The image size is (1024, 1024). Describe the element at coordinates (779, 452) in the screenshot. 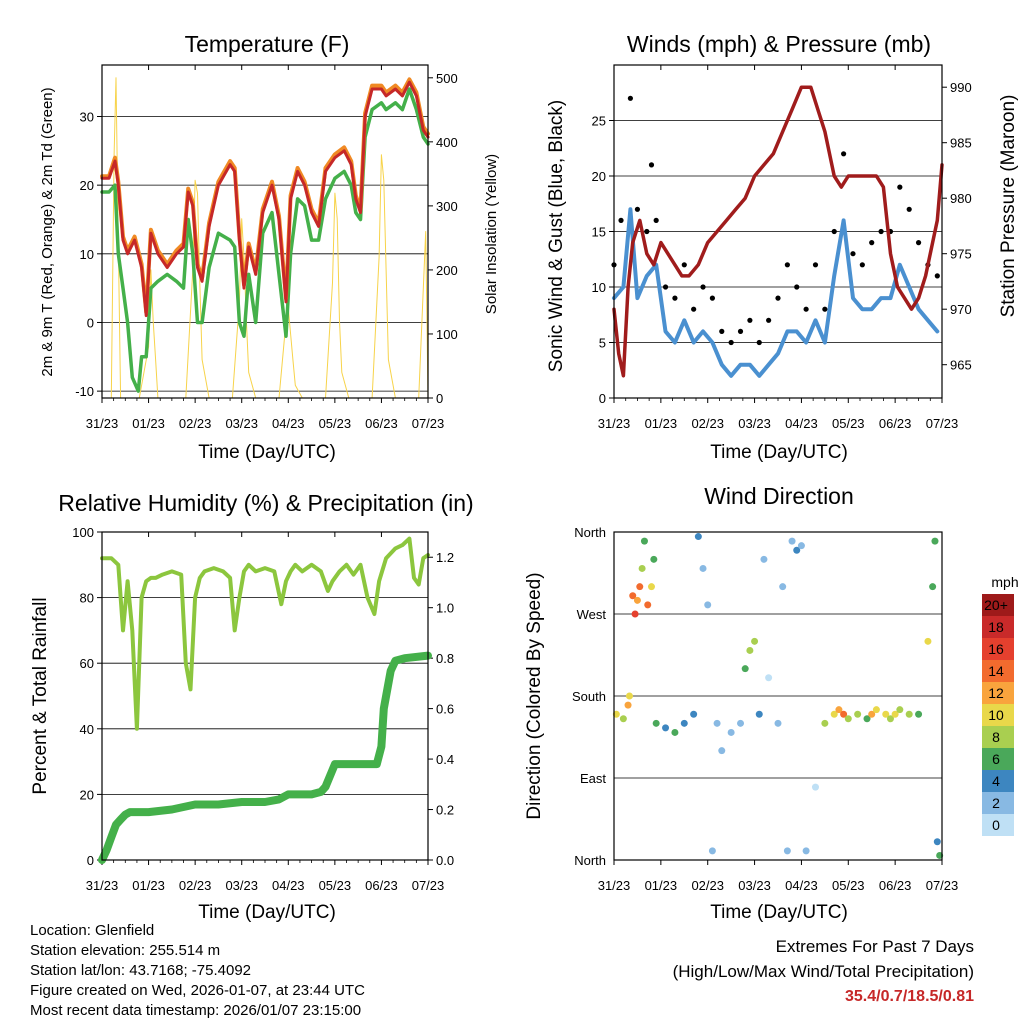

I see `winds-xlabel: Time (Day/UTC)` at that location.